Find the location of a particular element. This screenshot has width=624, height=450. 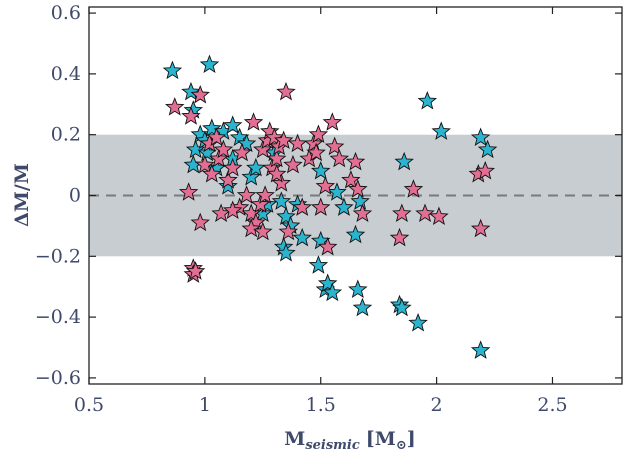

x-tick-label: 2.5 is located at coordinates (552, 405).